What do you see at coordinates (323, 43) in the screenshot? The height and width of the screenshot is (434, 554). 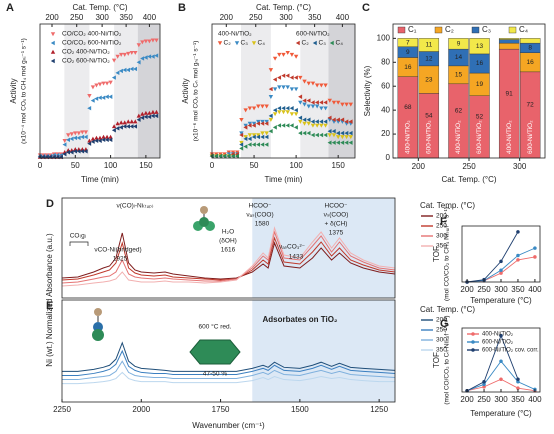 I see `legend-label: C₃` at bounding box center [323, 43].